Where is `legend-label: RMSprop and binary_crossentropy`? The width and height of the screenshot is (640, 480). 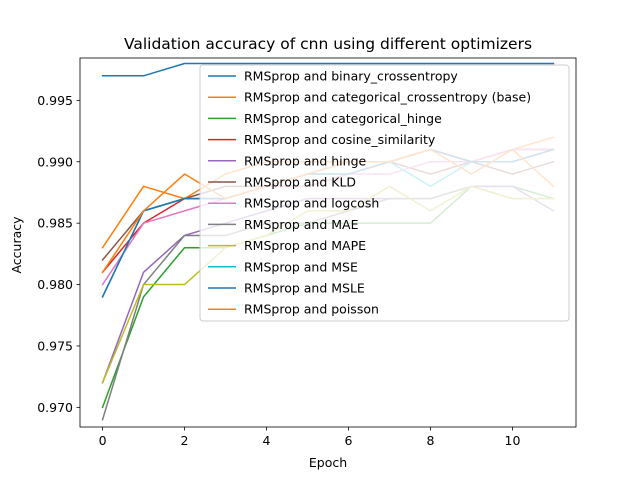
legend-label: RMSprop and binary_crossentropy is located at coordinates (351, 76).